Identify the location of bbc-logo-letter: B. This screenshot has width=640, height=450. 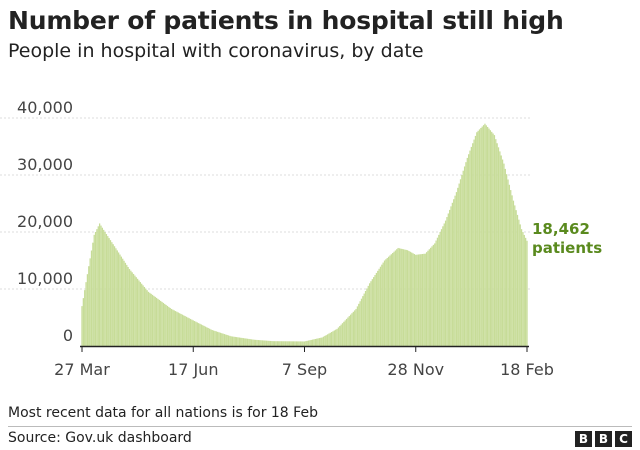
(603, 439).